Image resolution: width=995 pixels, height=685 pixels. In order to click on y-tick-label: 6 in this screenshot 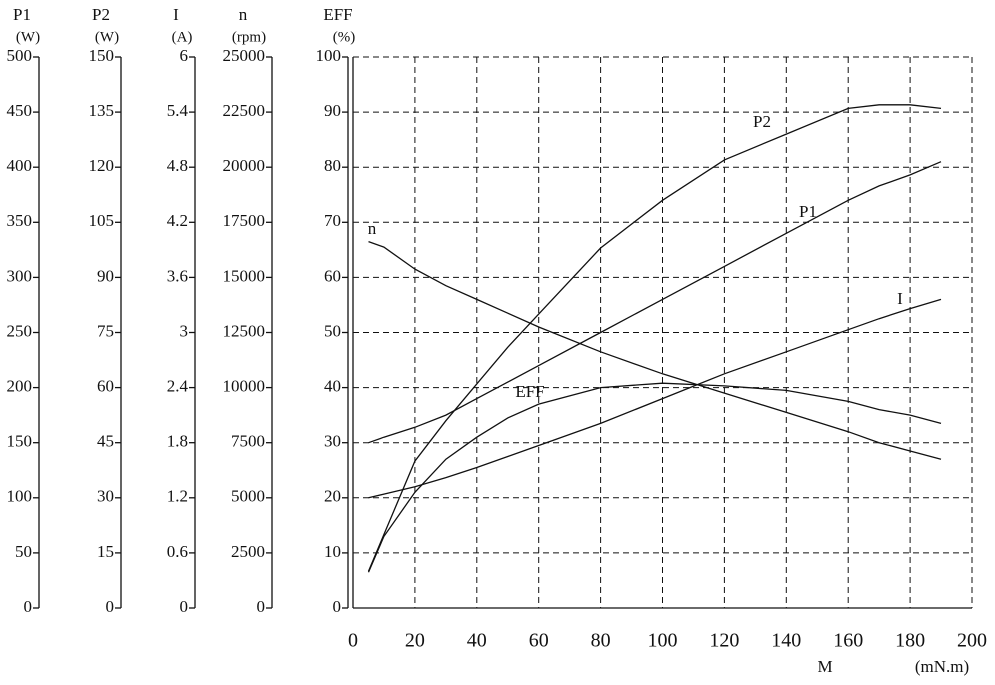, I will do `click(184, 55)`.